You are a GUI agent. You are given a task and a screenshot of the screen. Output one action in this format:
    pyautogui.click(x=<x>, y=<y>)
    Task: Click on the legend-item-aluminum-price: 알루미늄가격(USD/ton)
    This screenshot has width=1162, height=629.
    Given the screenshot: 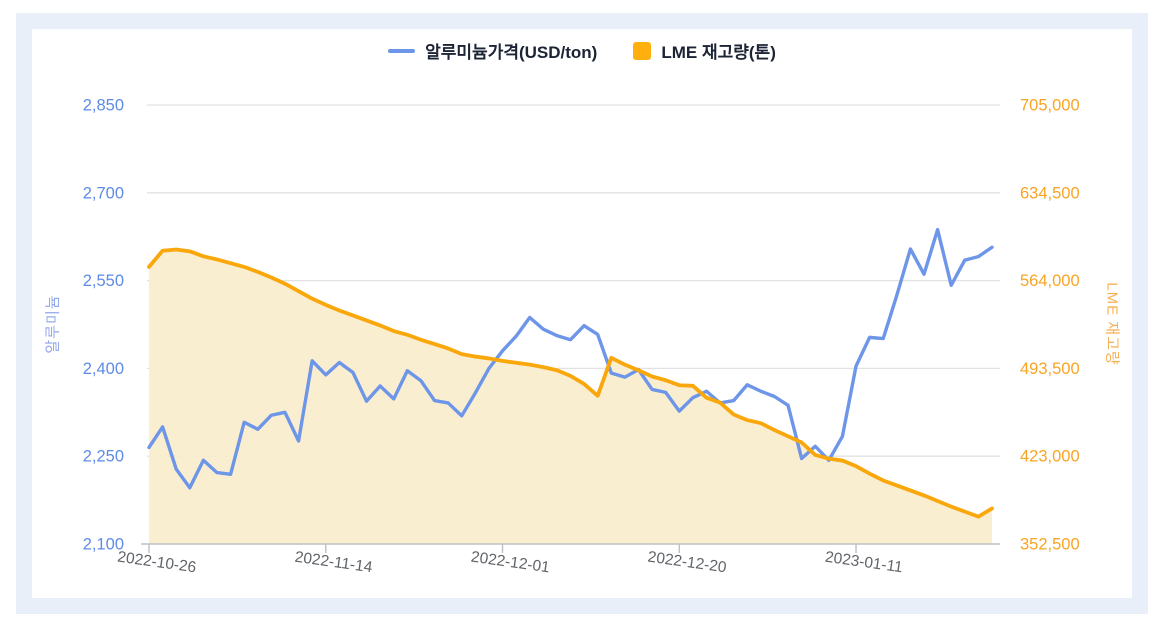 What is the action you would take?
    pyautogui.click(x=492, y=50)
    